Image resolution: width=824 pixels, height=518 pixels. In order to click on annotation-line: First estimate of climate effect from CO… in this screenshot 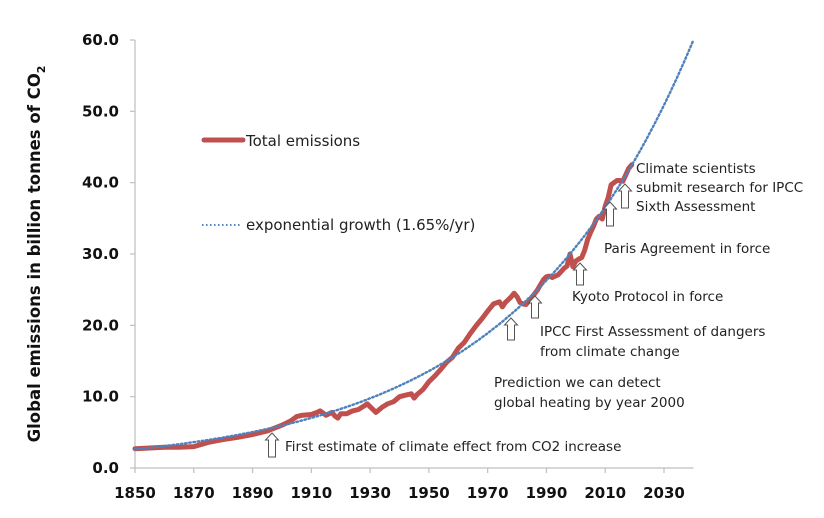, I will do `click(453, 447)`.